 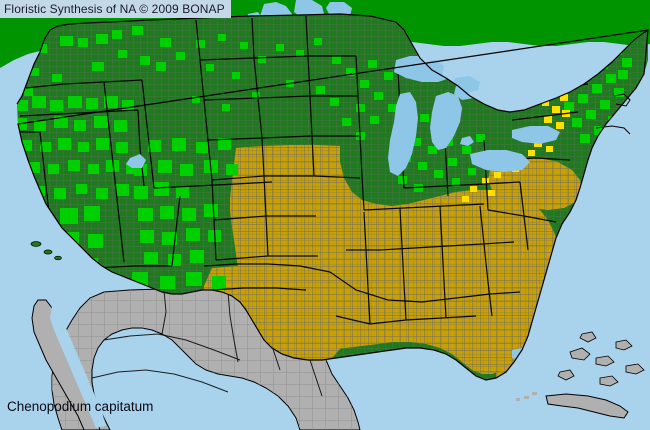 I want to click on channel-islands, so click(x=46, y=251).